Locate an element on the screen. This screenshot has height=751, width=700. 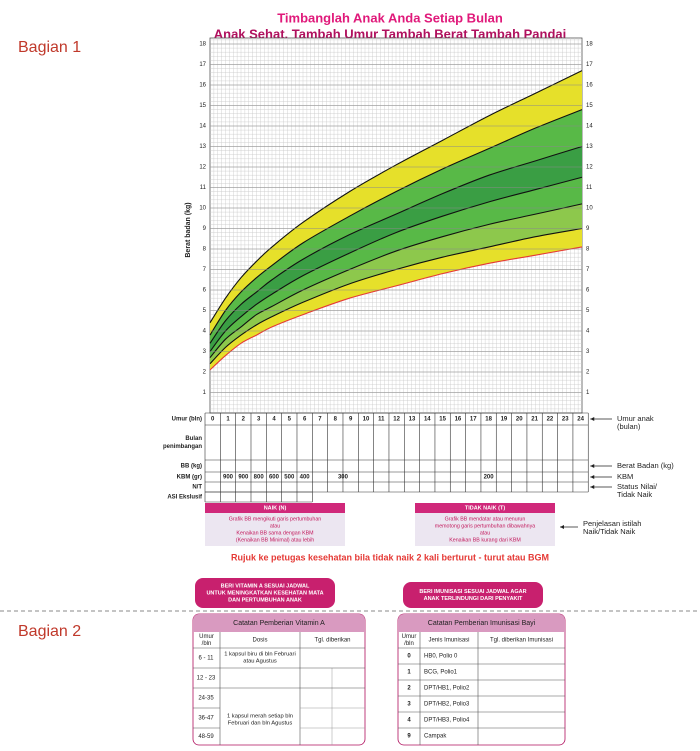
kbm-value: 400 is located at coordinates (305, 478).